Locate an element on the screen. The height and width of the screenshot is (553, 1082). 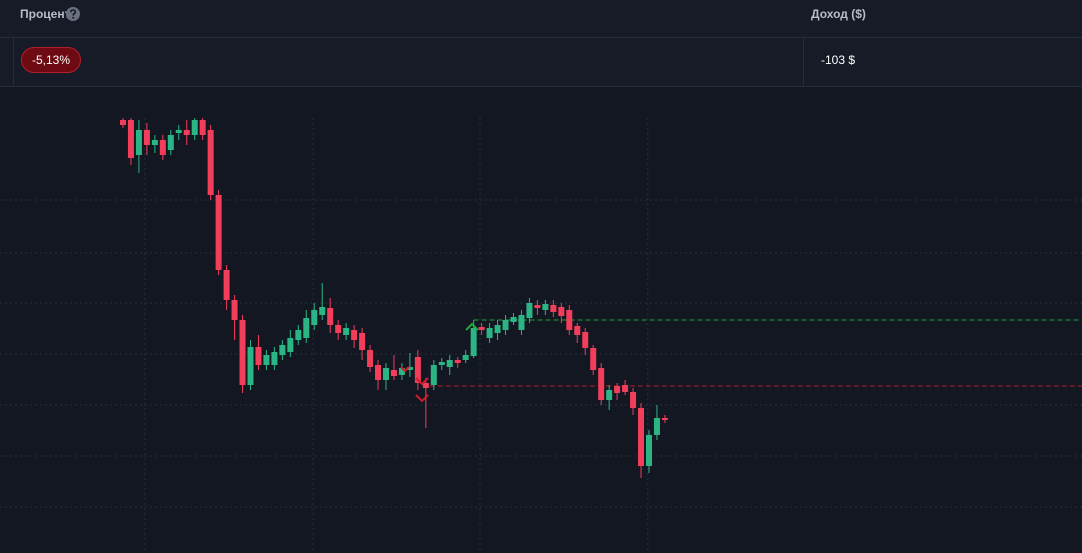
trade-markers is located at coordinates (439, 362).